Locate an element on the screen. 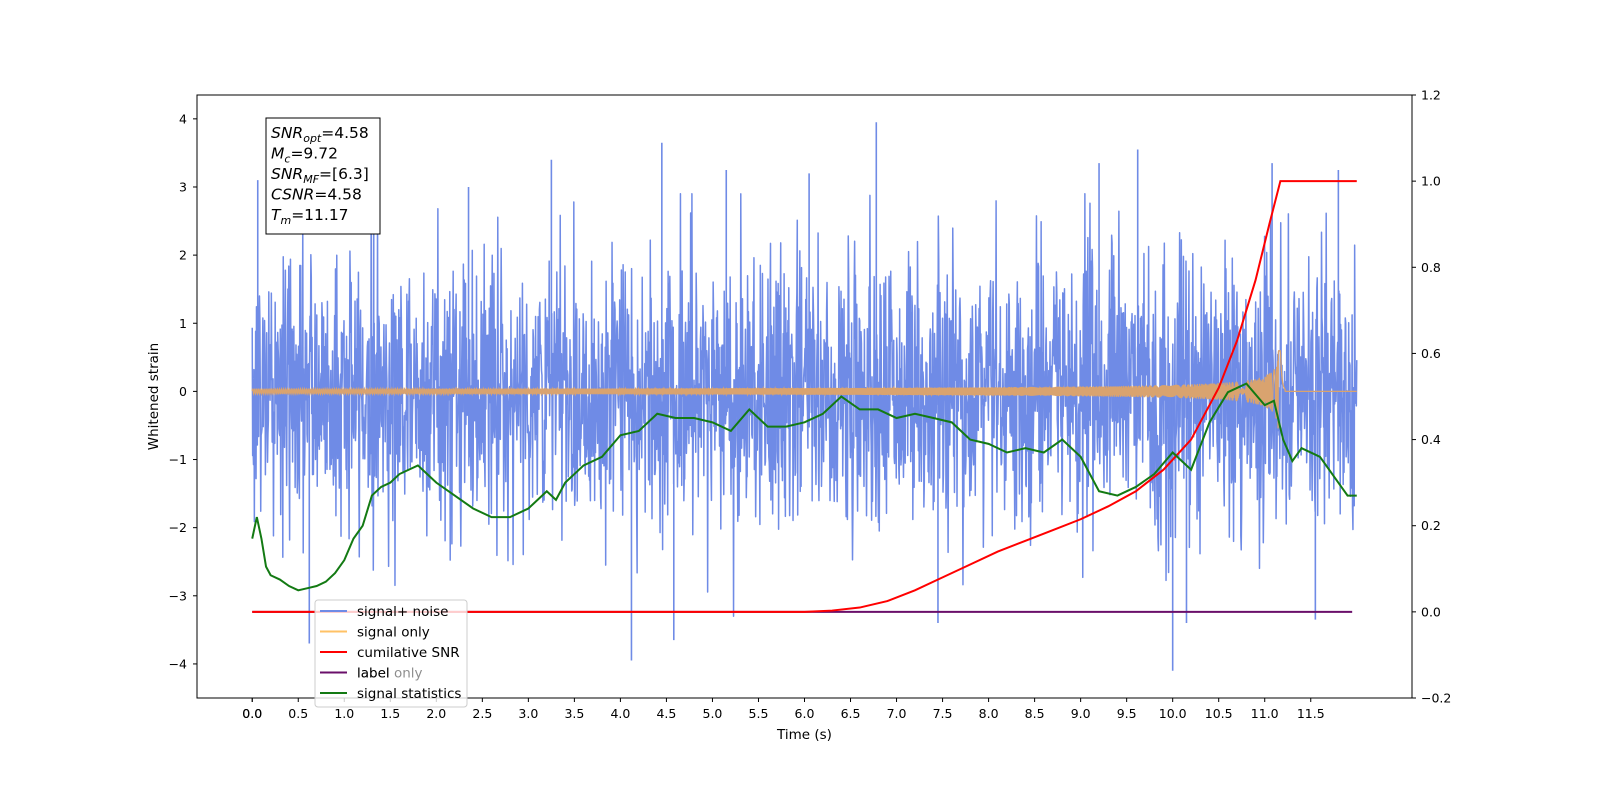  legend-entry: signal+ noise is located at coordinates (402, 612).